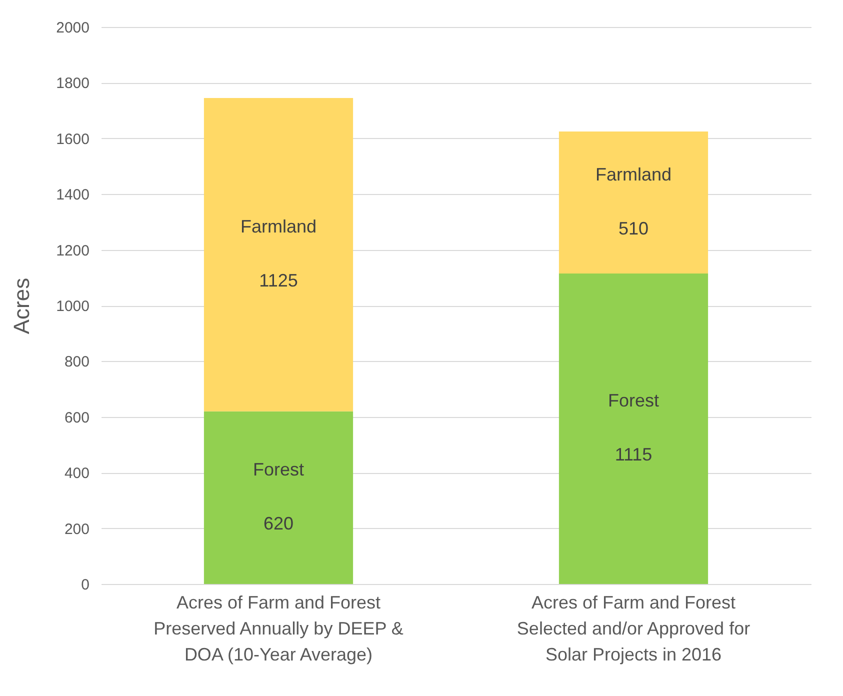  What do you see at coordinates (278, 280) in the screenshot?
I see `data-label: 1125` at bounding box center [278, 280].